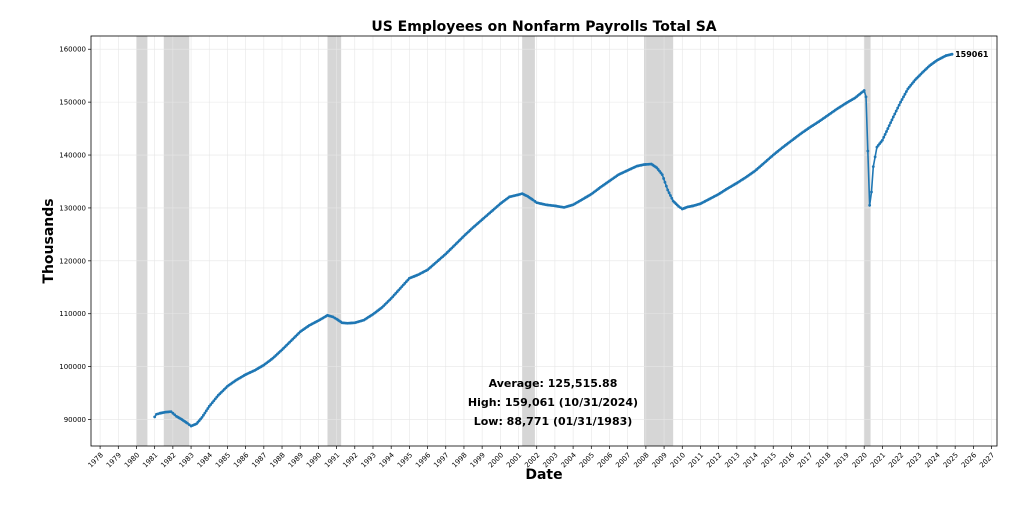 The image size is (1024, 516). Describe the element at coordinates (553, 402) in the screenshot. I see `stat-high: High: 159,061 (10/31/2024)` at that location.